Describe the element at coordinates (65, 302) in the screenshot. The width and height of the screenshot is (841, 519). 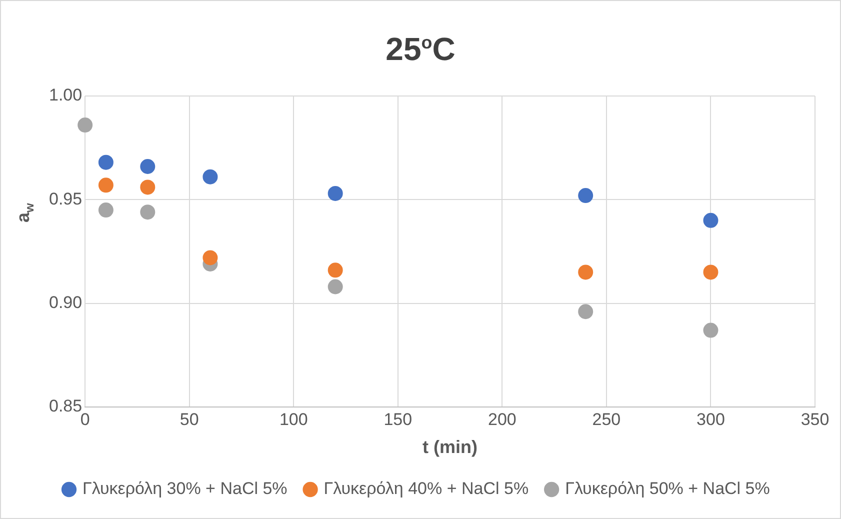
I see `y-tick-label: 0.90` at that location.